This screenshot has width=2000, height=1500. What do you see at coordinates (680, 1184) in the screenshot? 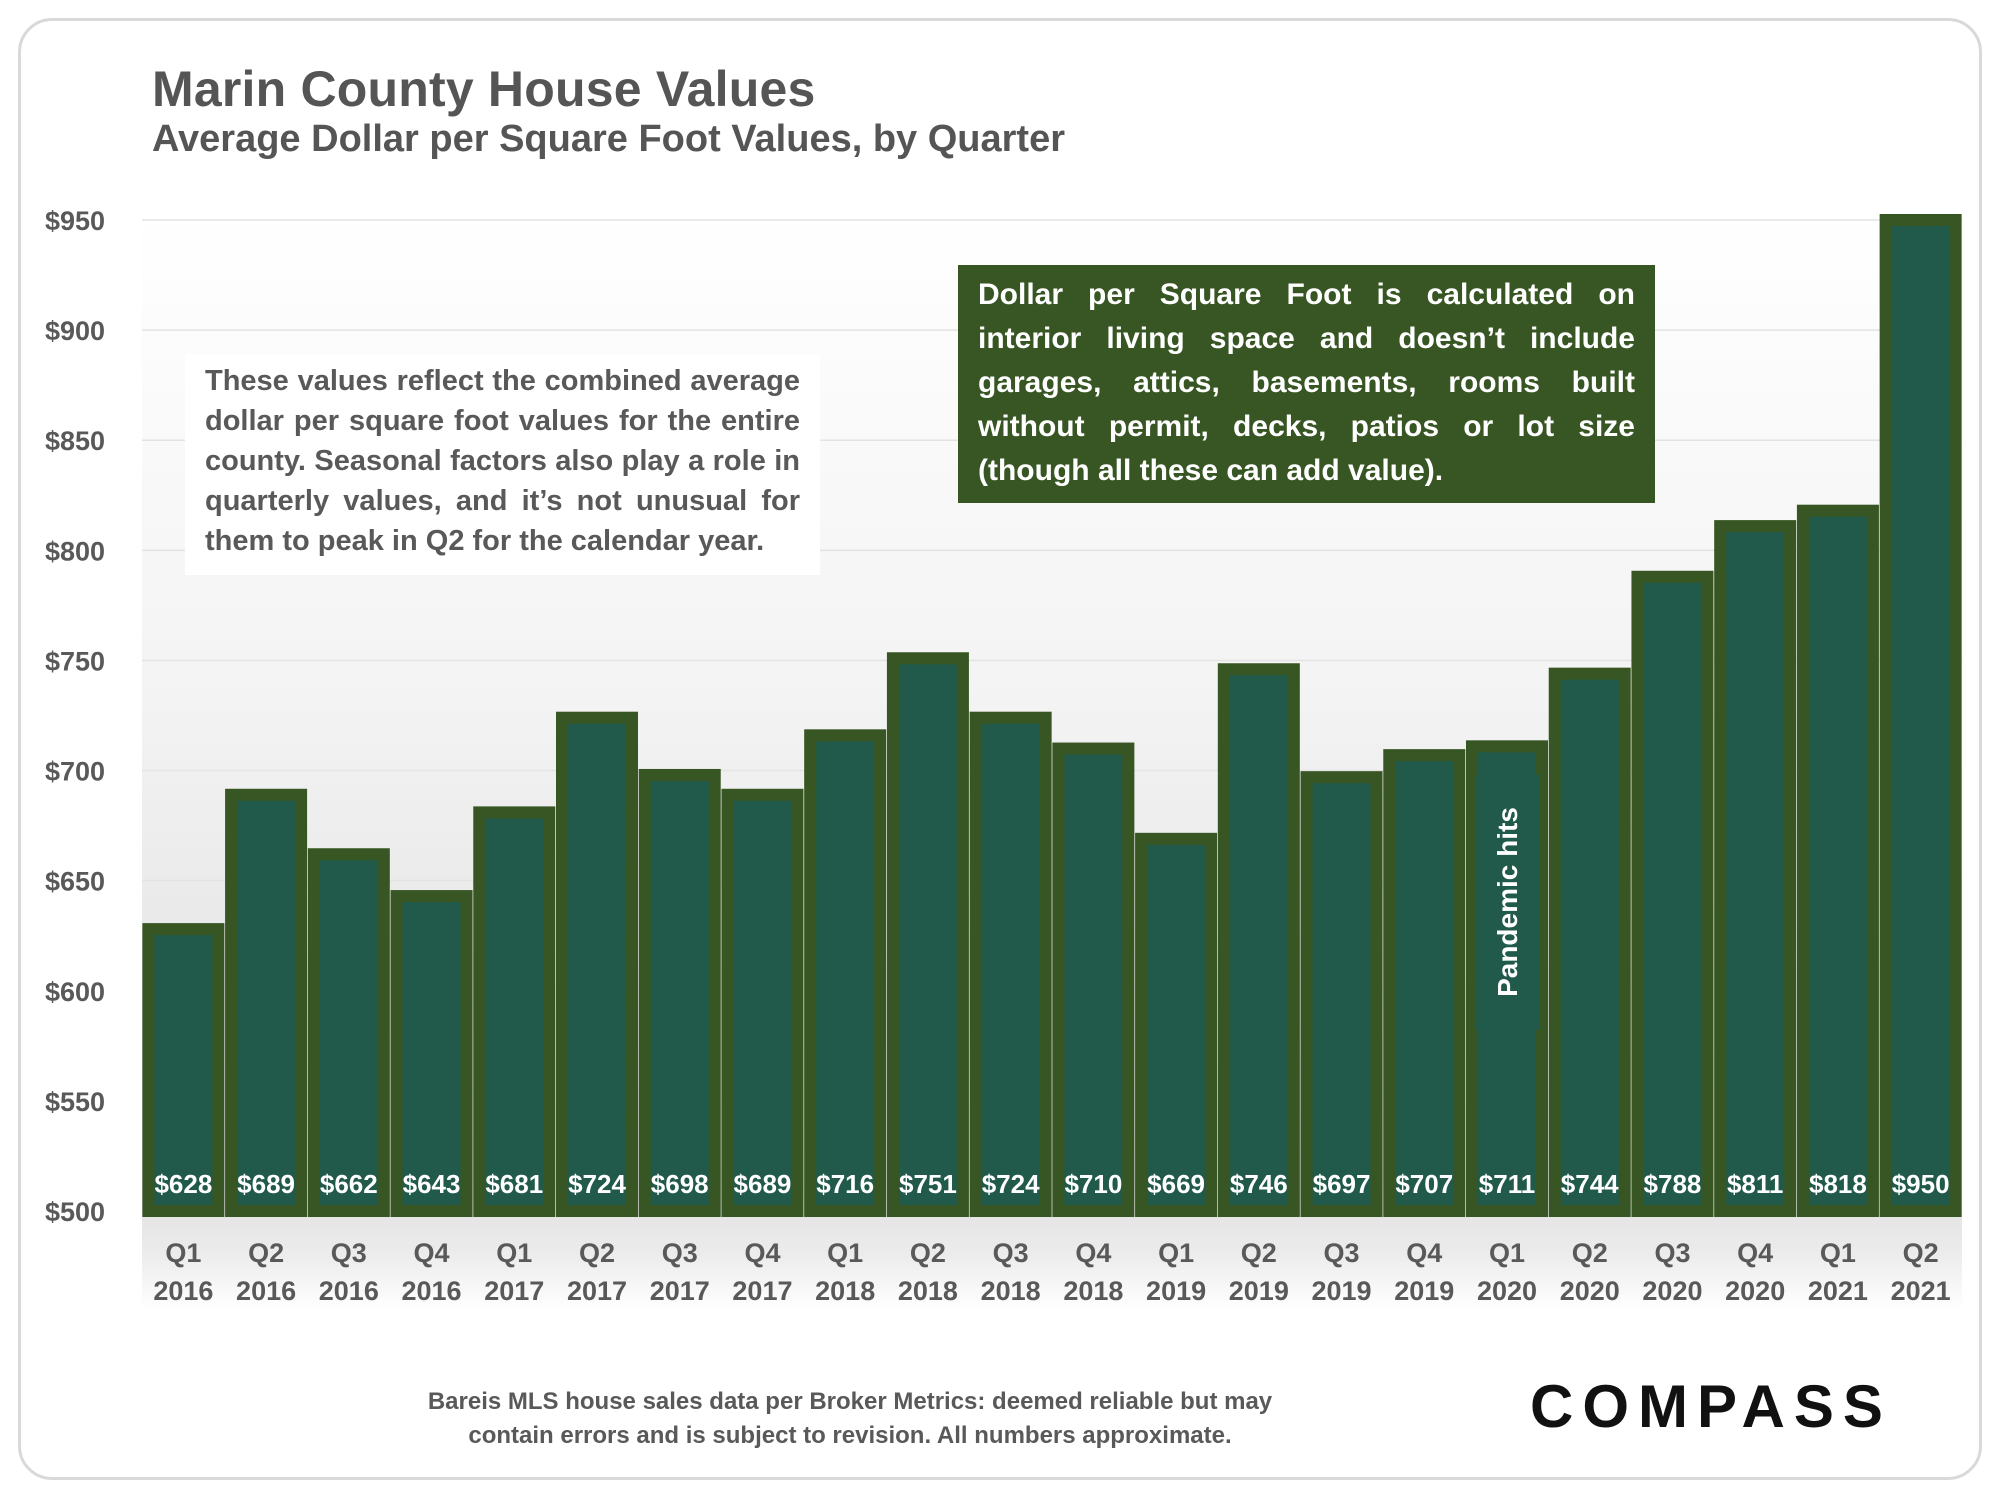
I see `data-label: $698` at bounding box center [680, 1184].